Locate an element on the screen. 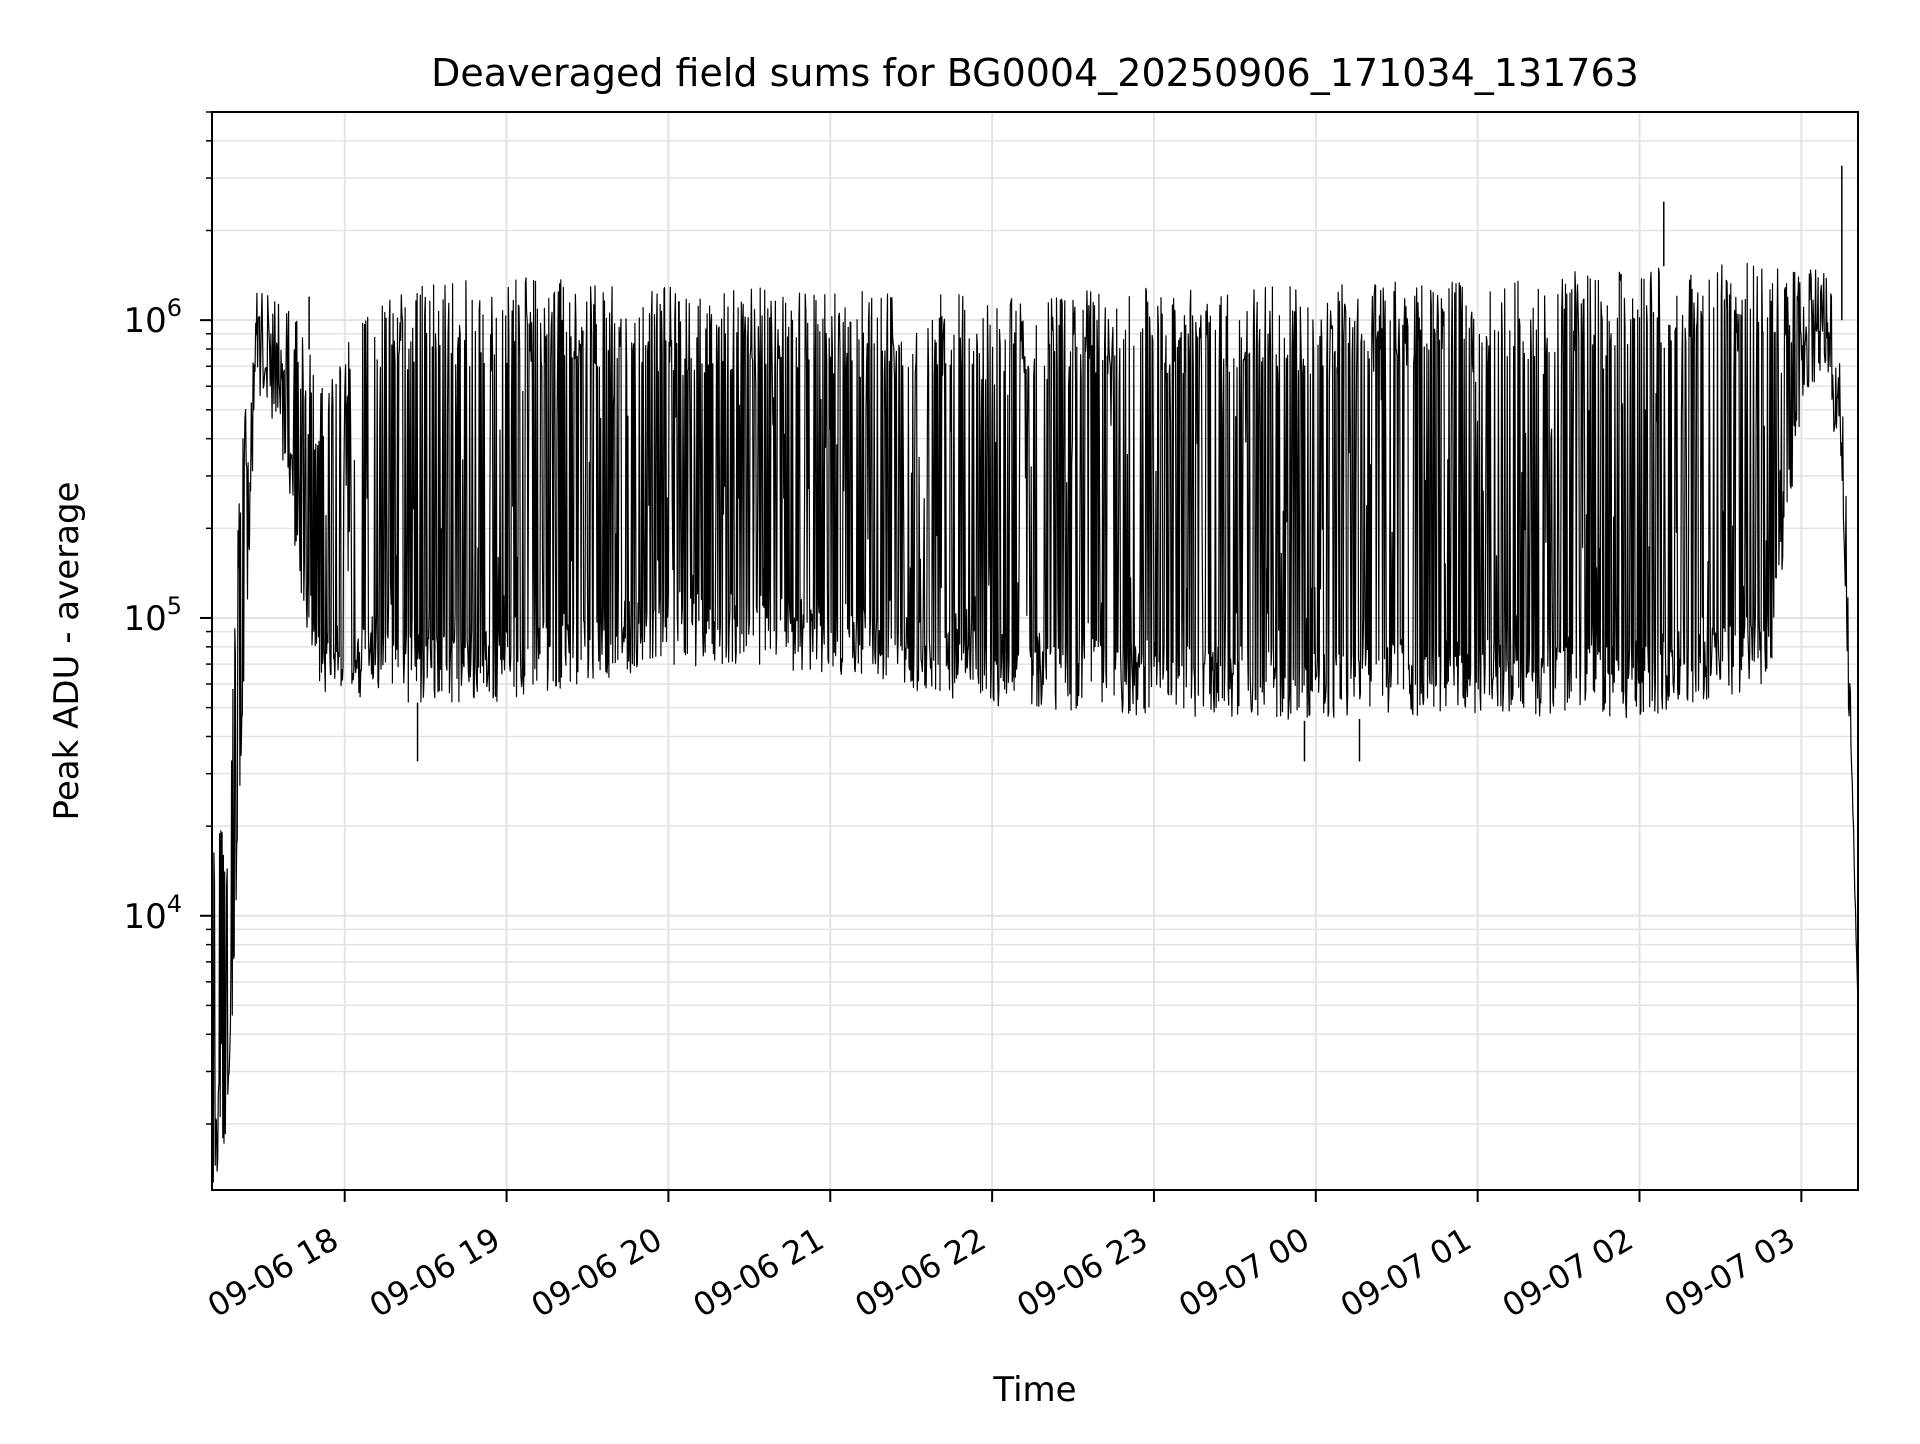 Image resolution: width=1920 pixels, height=1444 pixels. y-axis-label: Peak ADU - average is located at coordinates (67, 651).